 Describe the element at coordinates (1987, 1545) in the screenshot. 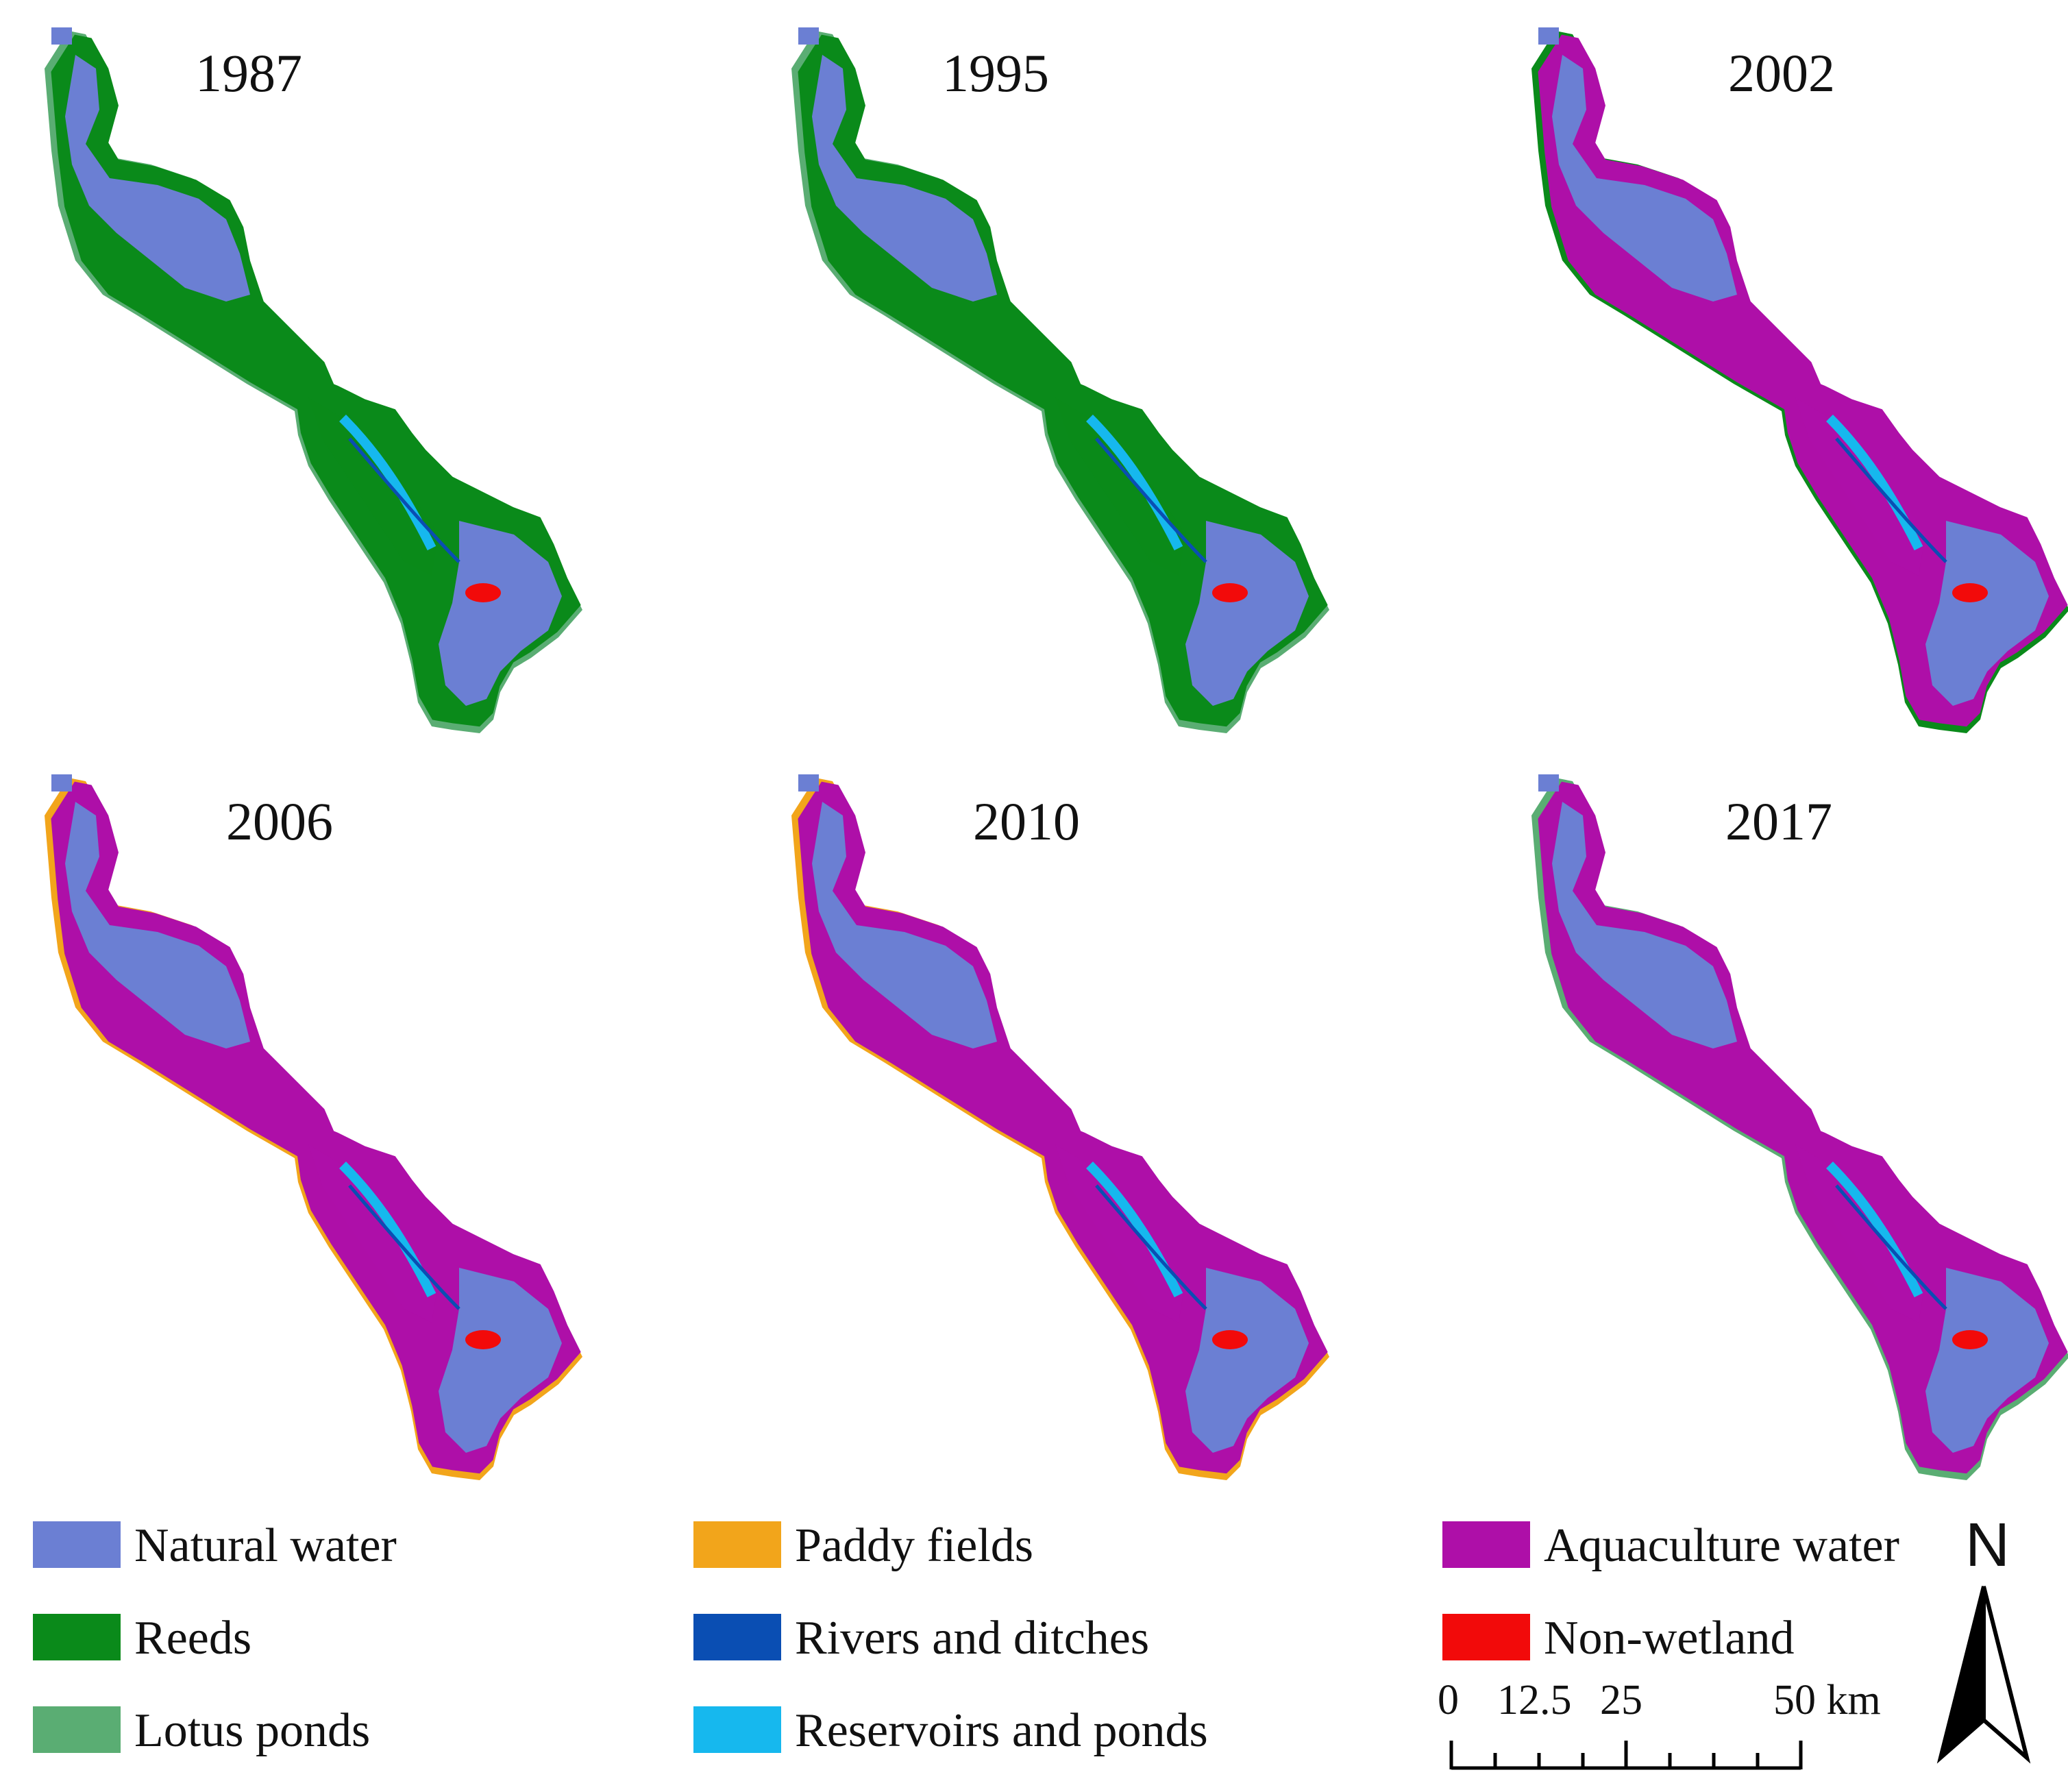

I see `north-arrow-label: N` at that location.